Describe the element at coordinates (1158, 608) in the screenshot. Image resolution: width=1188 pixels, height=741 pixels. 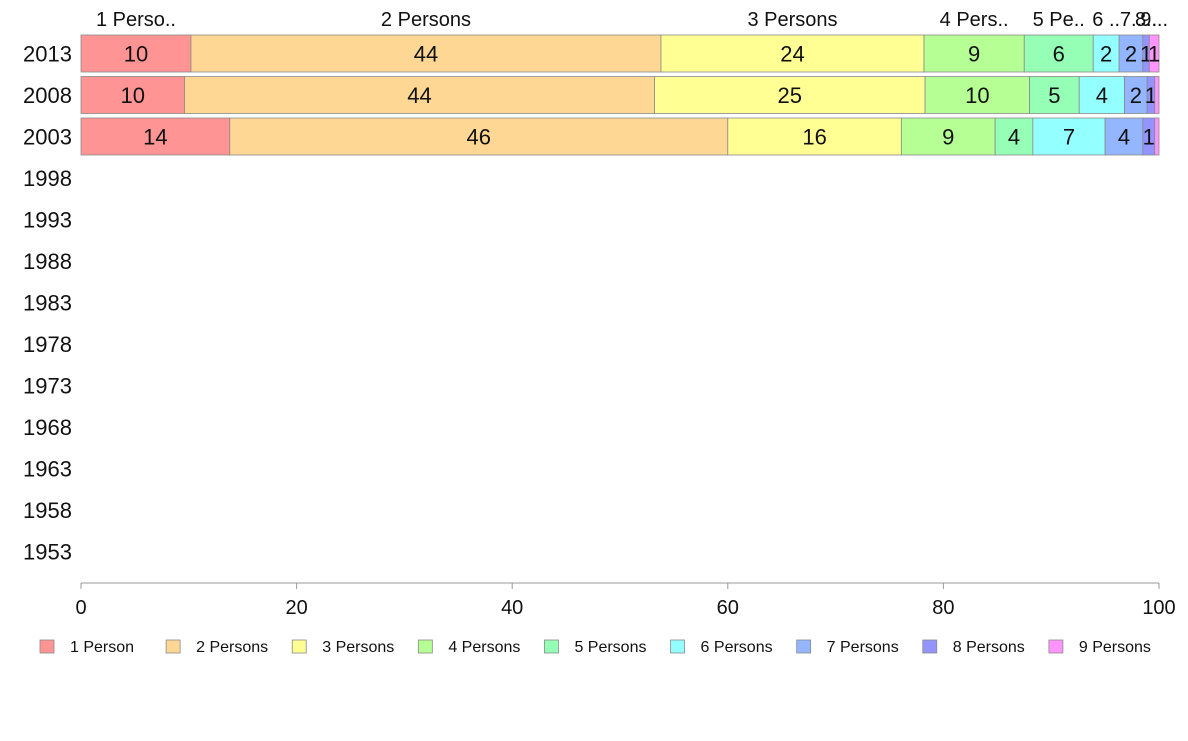
I see `x-tick-label-100: 100` at that location.